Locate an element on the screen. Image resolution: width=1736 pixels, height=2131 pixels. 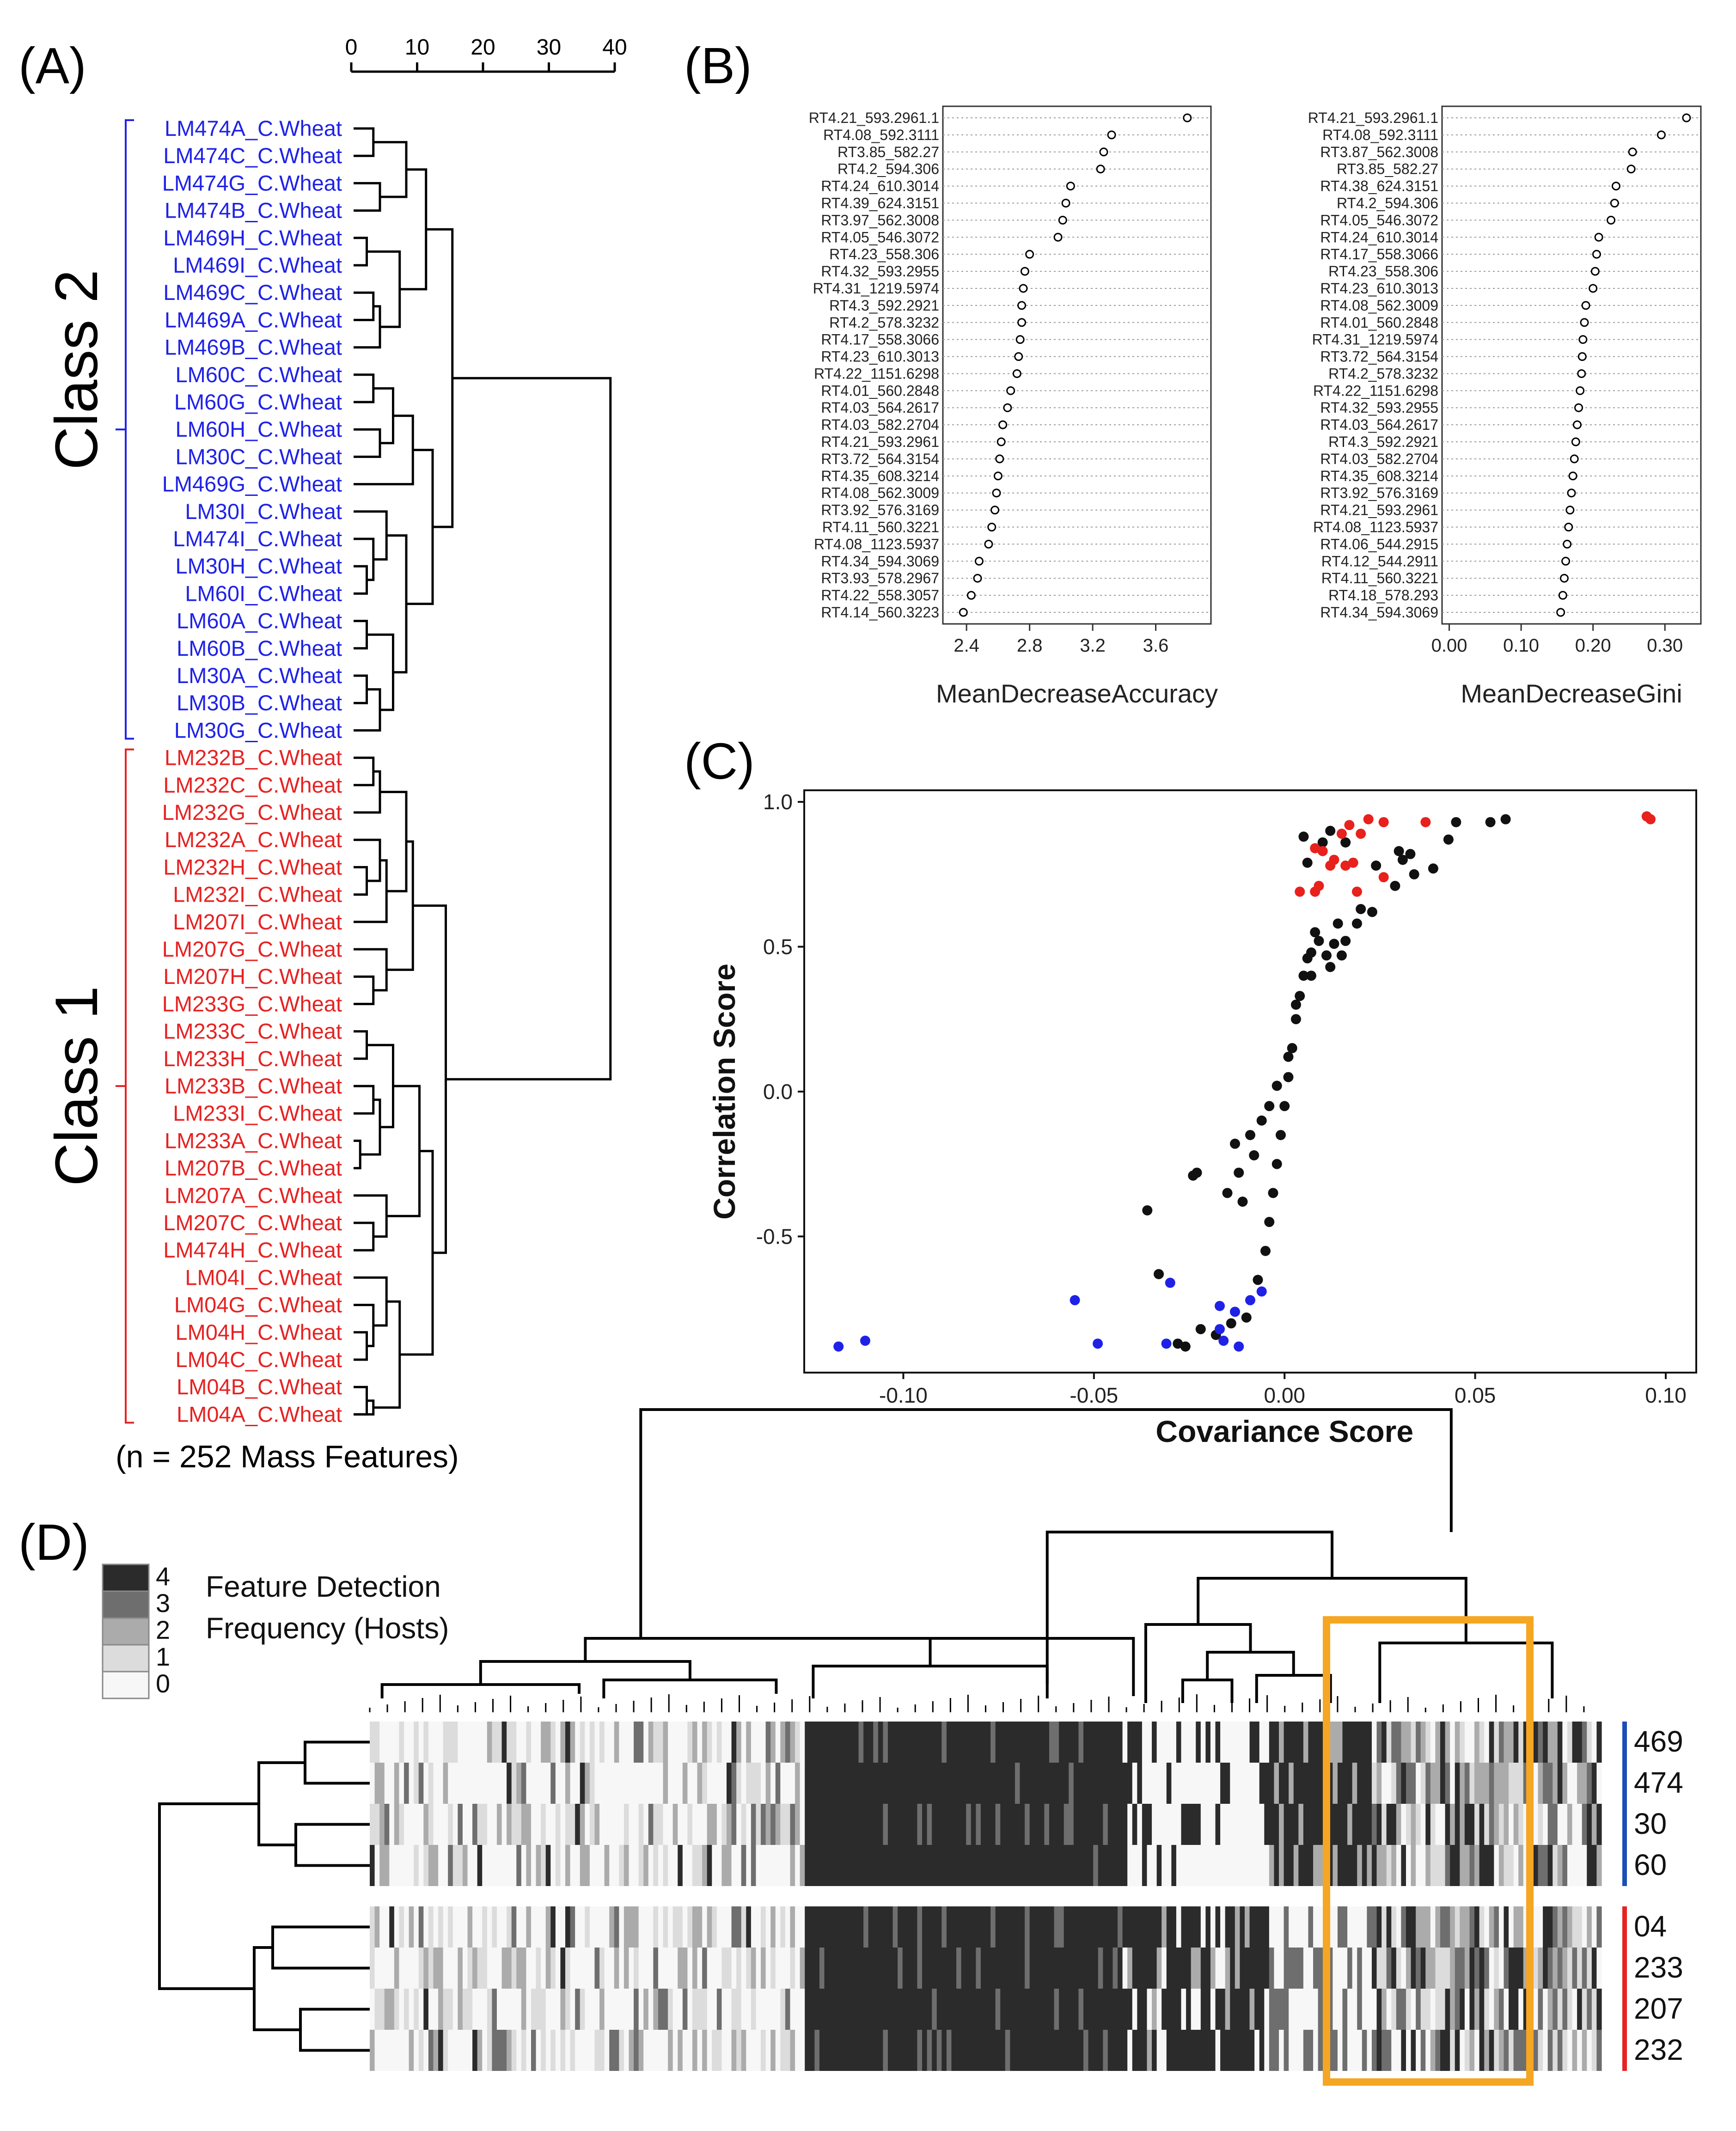
x-tick-label: 3.6 is located at coordinates (1156, 645).